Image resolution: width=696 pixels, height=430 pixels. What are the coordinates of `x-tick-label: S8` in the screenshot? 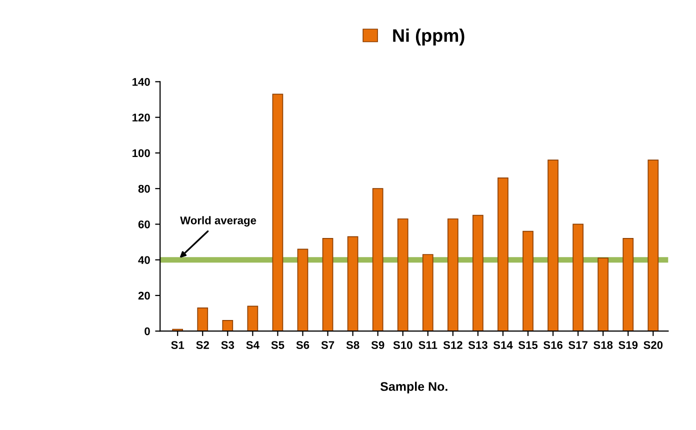 It's located at (353, 345).